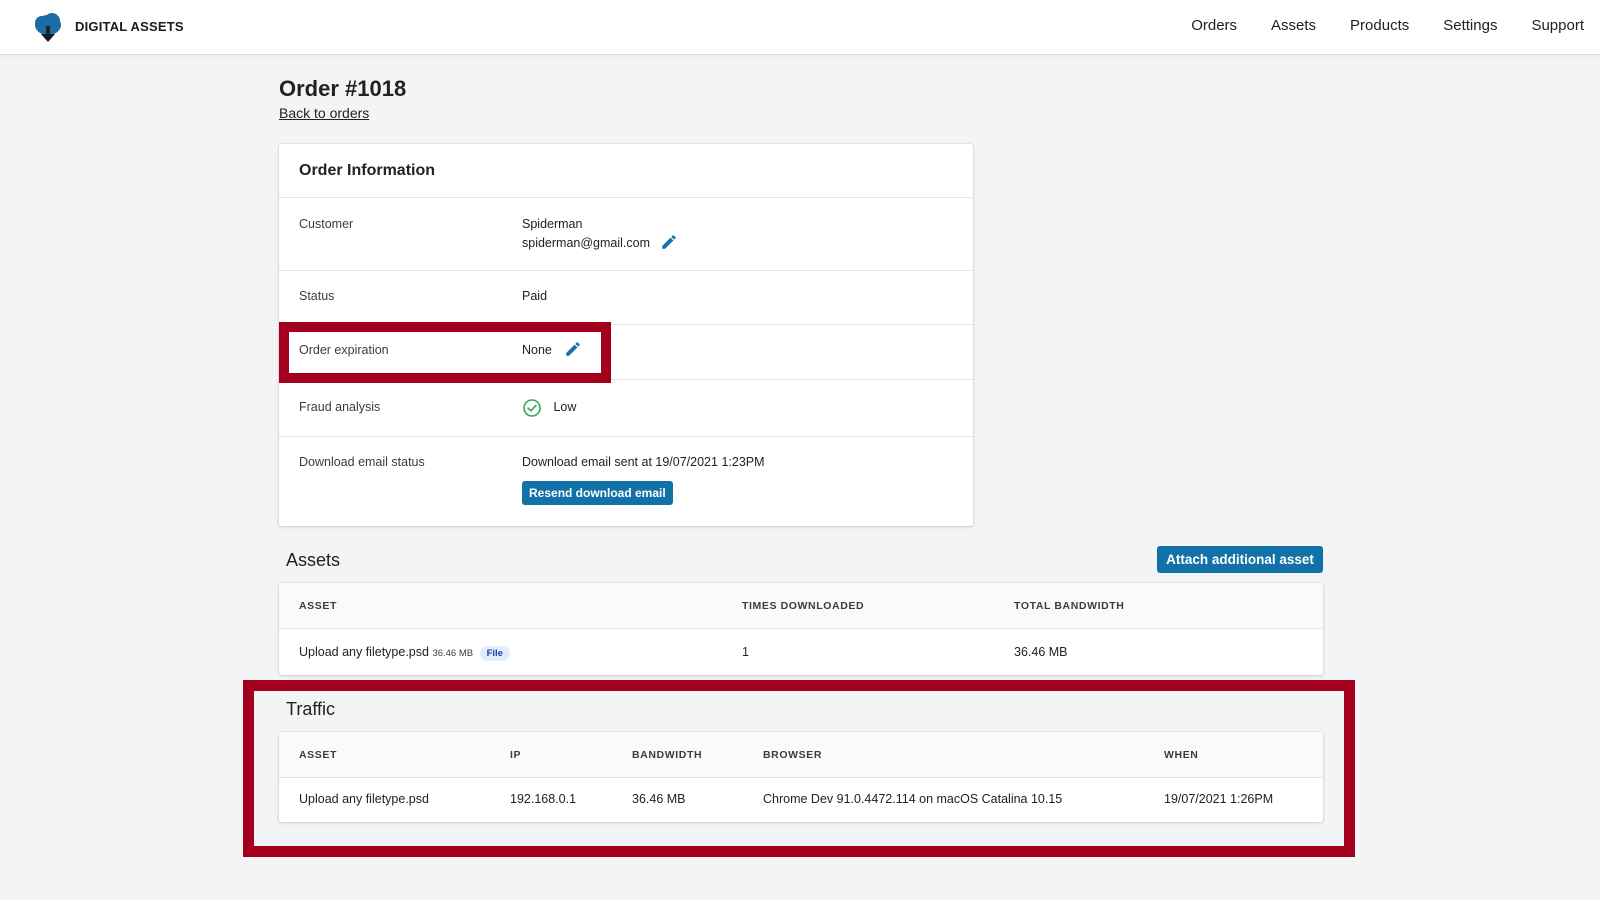  Describe the element at coordinates (453, 653) in the screenshot. I see `asset-file-size: 36.46 MB` at that location.